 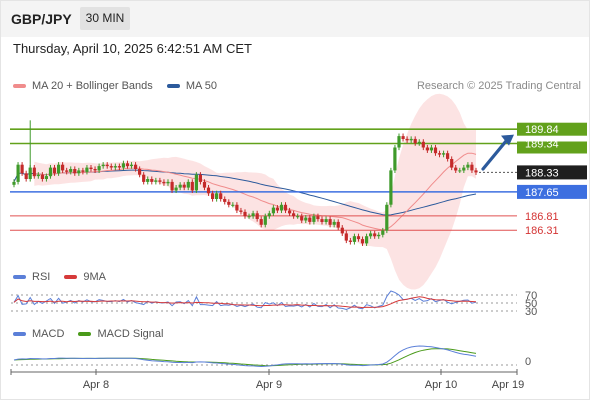 I want to click on legend-macd-signal-label: MACD Signal, so click(x=130, y=334).